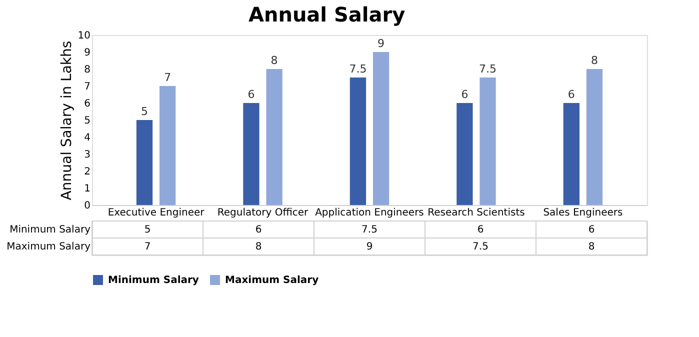 The height and width of the screenshot is (337, 699). Describe the element at coordinates (168, 77) in the screenshot. I see `annotation: 7` at that location.